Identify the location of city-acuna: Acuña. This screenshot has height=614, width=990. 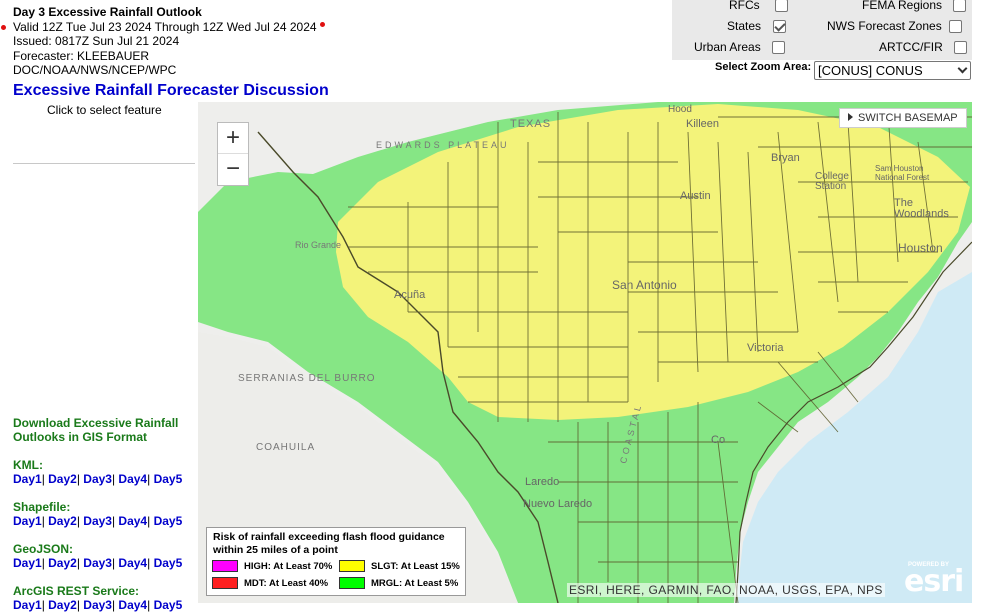
(410, 295).